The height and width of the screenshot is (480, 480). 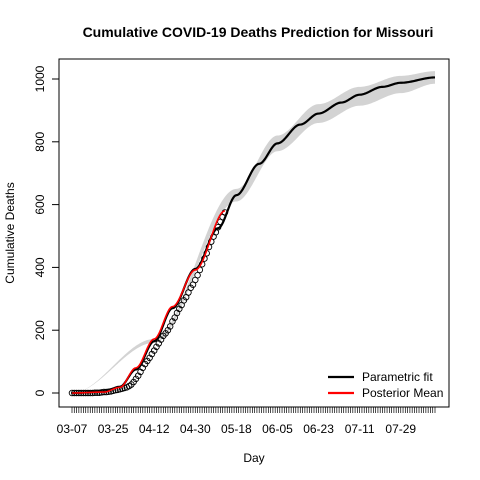 I want to click on x-tick-label: 07-11, so click(x=360, y=429).